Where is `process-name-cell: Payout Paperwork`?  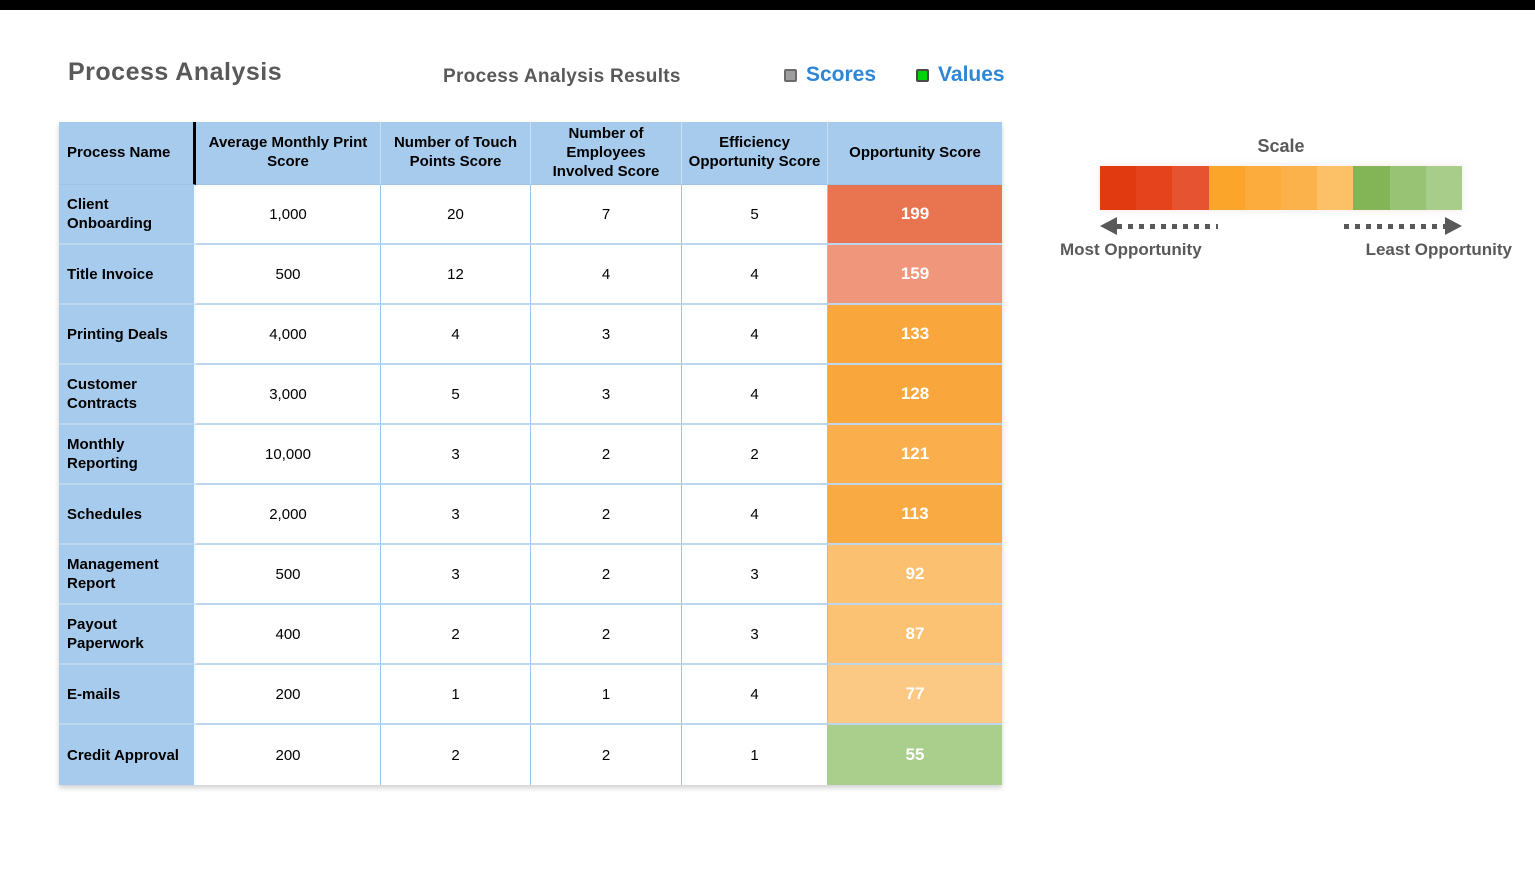
process-name-cell: Payout Paperwork is located at coordinates (127, 635).